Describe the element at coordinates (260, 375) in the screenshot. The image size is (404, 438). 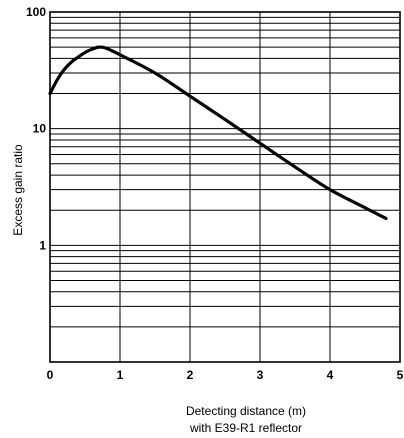
I see `x-tick-label: 3` at that location.